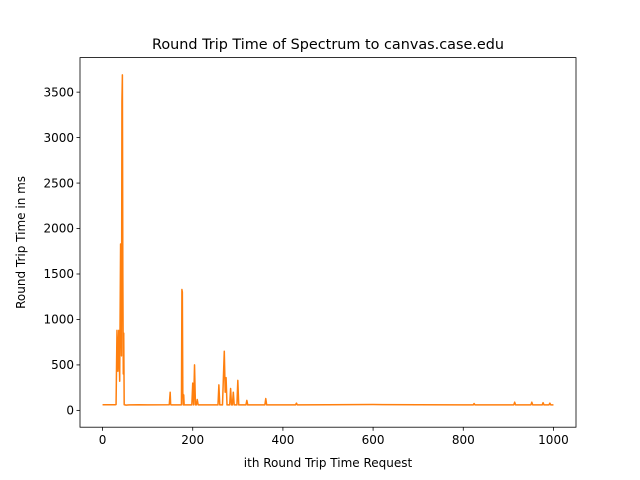 This screenshot has height=480, width=640. I want to click on x-tick-label: 400, so click(282, 440).